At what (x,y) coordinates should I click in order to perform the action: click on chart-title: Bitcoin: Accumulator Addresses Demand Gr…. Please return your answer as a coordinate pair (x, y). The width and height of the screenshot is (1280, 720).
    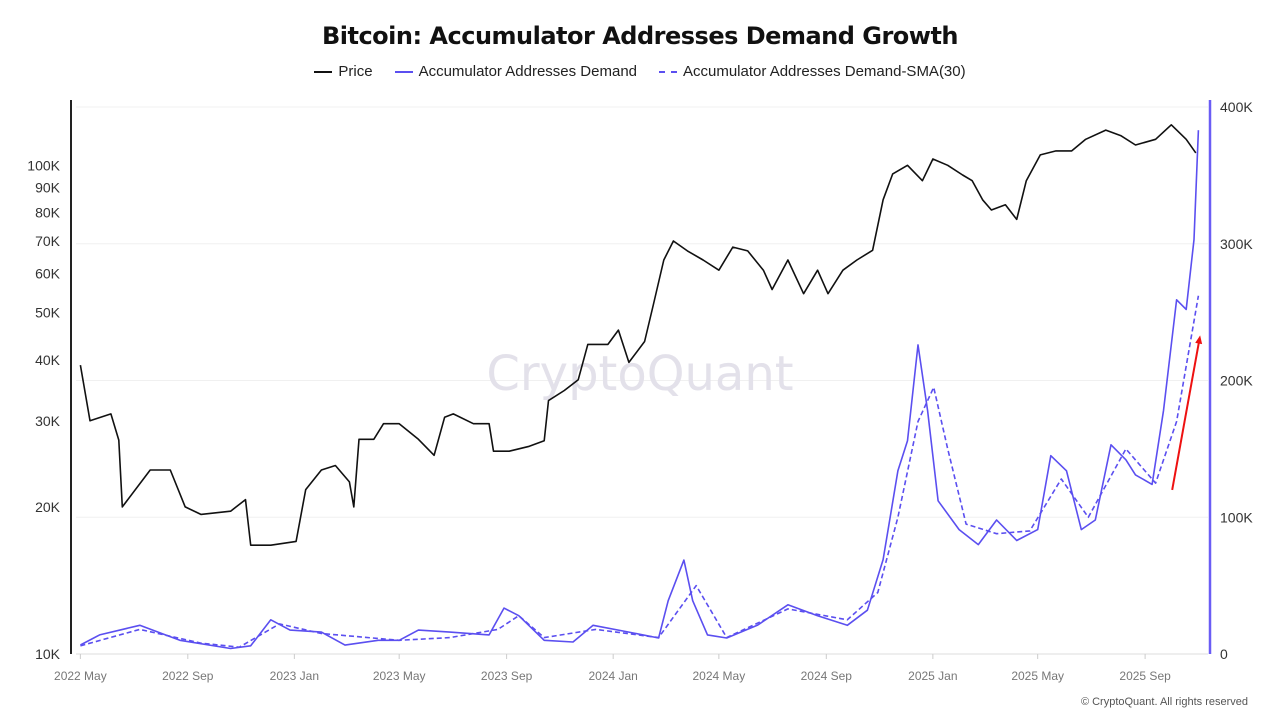
    Looking at the image, I should click on (640, 36).